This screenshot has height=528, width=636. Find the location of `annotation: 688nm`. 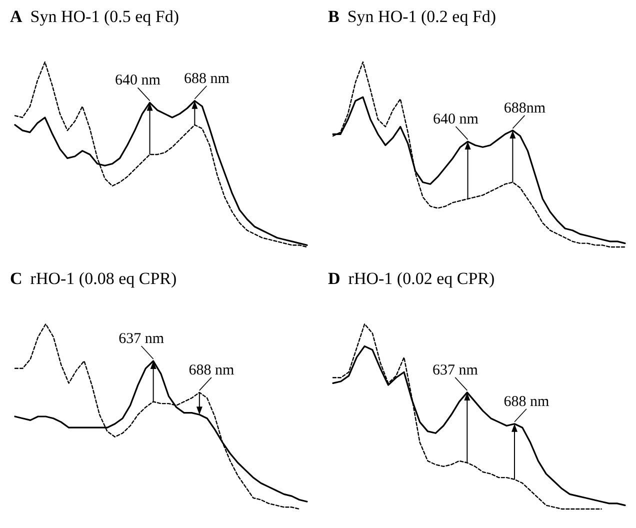

annotation: 688nm is located at coordinates (525, 108).